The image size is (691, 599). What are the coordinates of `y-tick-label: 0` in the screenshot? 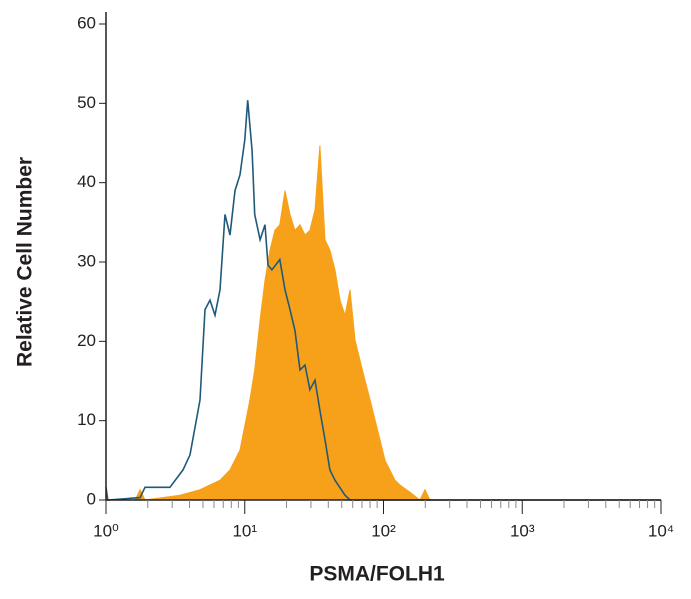 It's located at (91, 498).